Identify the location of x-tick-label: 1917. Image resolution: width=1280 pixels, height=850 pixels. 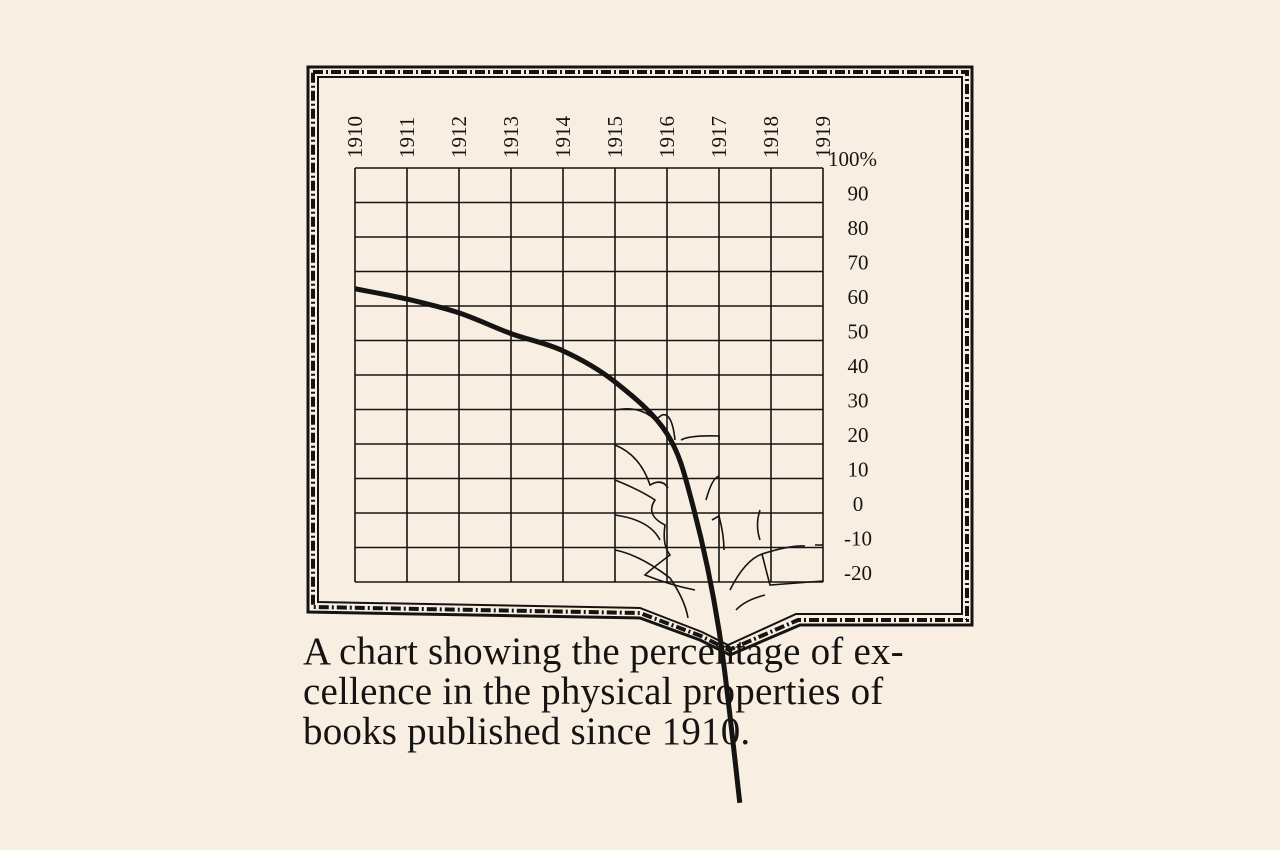
(719, 137).